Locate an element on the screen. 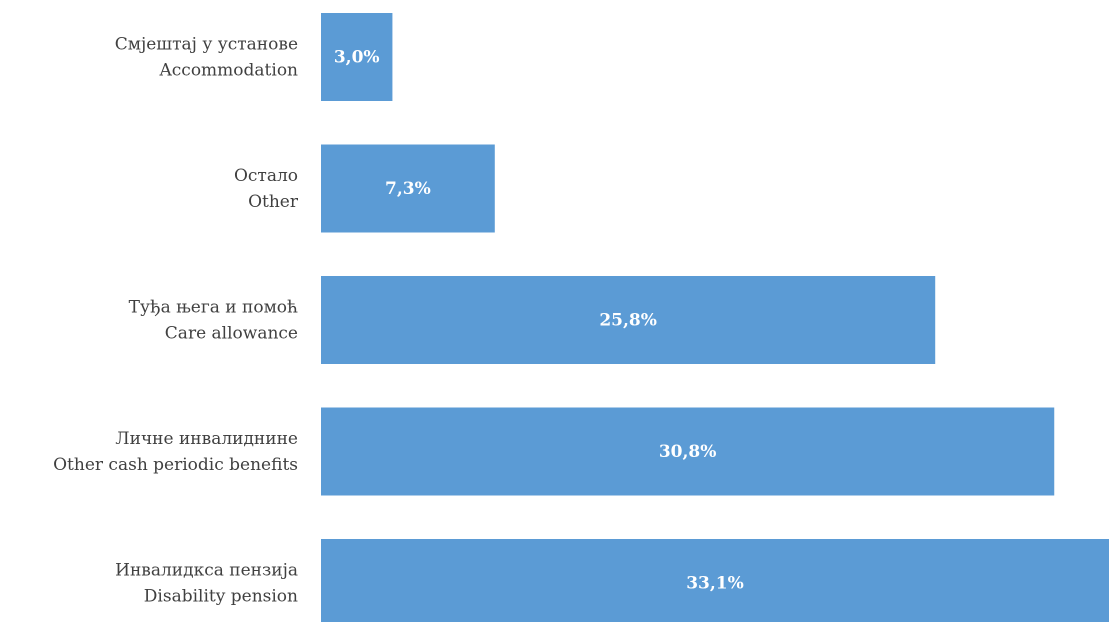 This screenshot has width=1109, height=622. value-label: 3,0% is located at coordinates (357, 58).